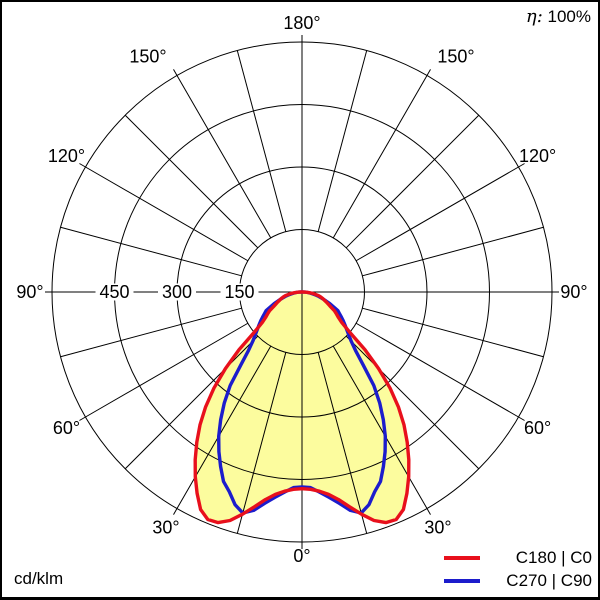  What do you see at coordinates (537, 428) in the screenshot?
I see `angle-label-60-right: 60°` at bounding box center [537, 428].